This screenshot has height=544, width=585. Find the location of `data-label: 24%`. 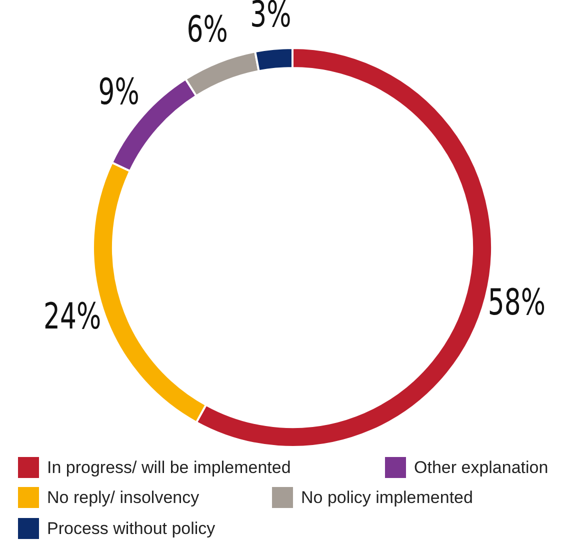

data-label: 24% is located at coordinates (73, 317).